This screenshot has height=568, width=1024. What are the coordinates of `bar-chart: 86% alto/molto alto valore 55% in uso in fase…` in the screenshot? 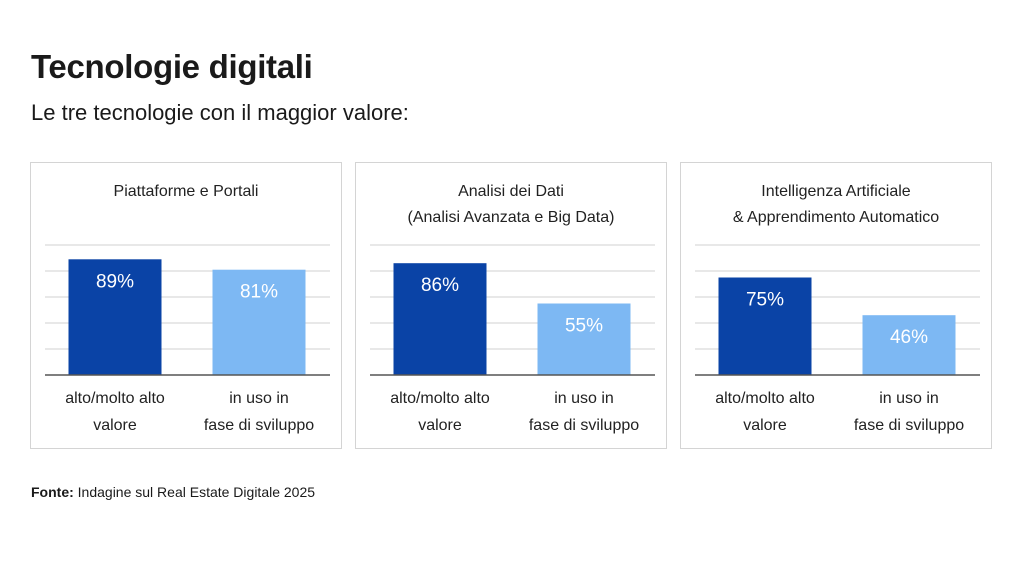 It's located at (512, 339).